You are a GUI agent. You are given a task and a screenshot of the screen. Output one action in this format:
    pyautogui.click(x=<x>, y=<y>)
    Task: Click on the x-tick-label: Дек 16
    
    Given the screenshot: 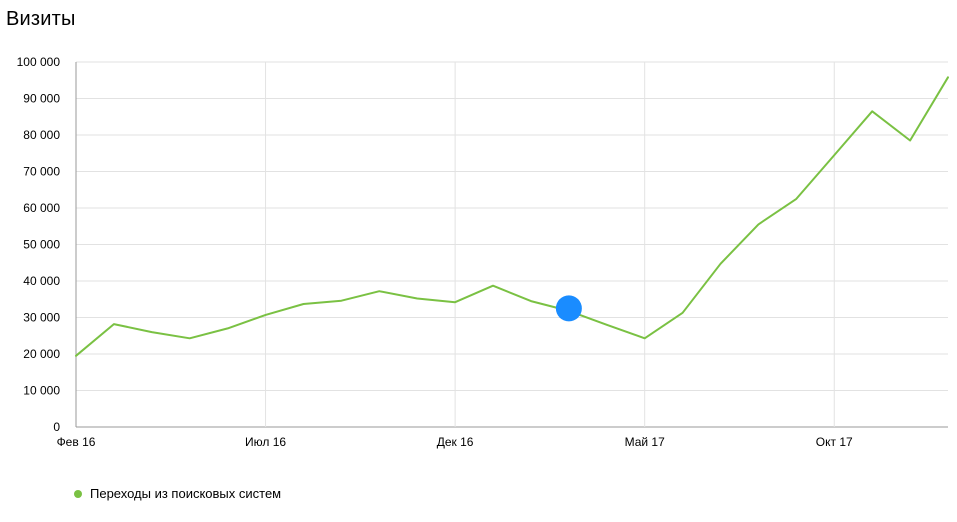 What is the action you would take?
    pyautogui.click(x=455, y=442)
    